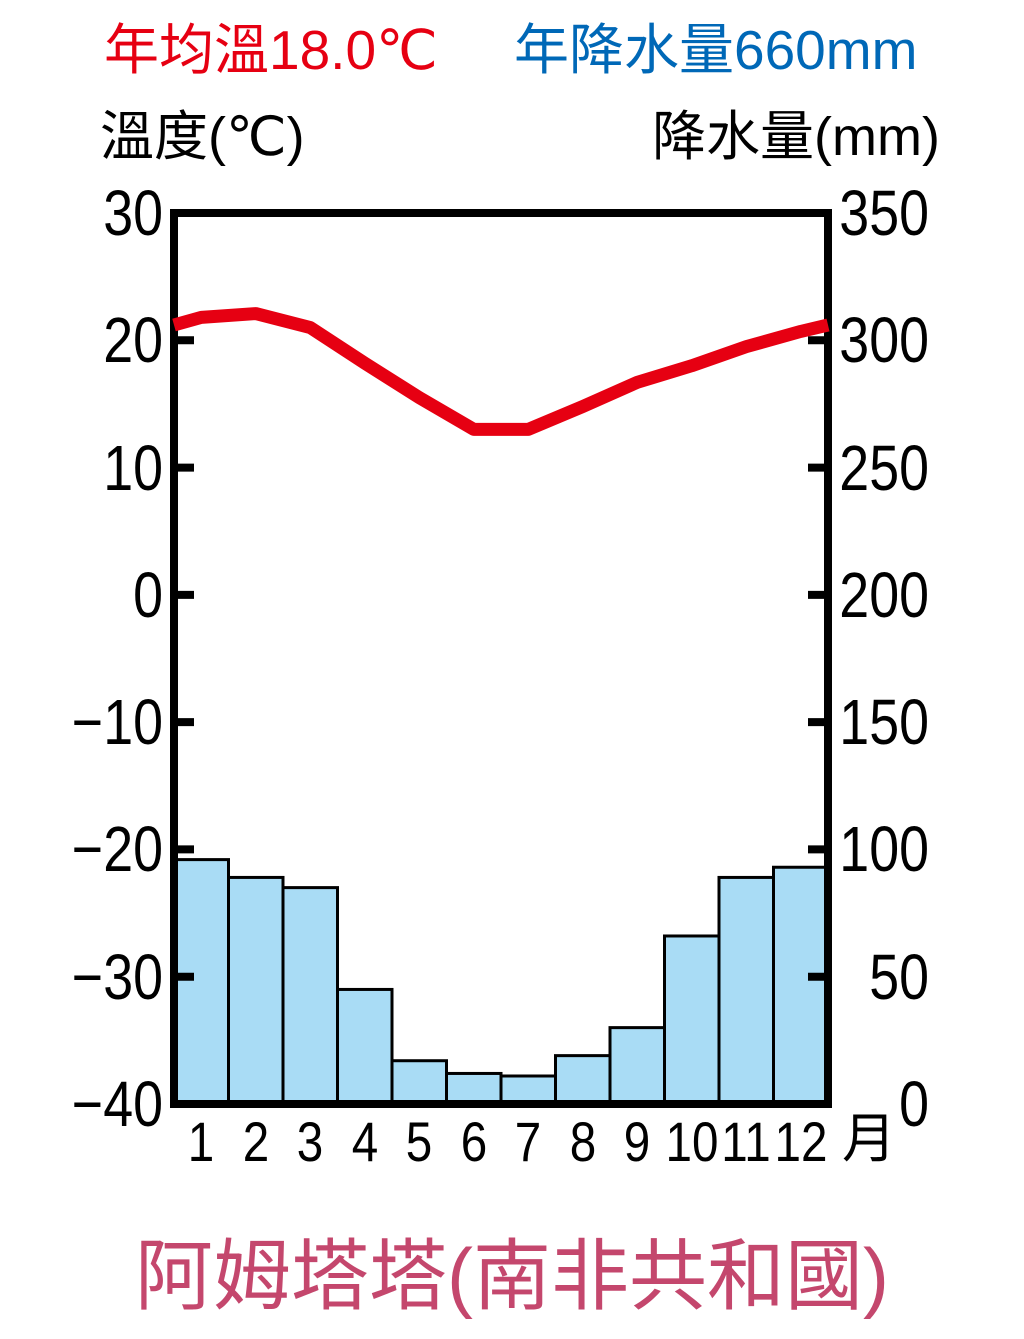 This screenshot has height=1339, width=1024. What do you see at coordinates (637, 1141) in the screenshot?
I see `month-label: 9` at bounding box center [637, 1141].